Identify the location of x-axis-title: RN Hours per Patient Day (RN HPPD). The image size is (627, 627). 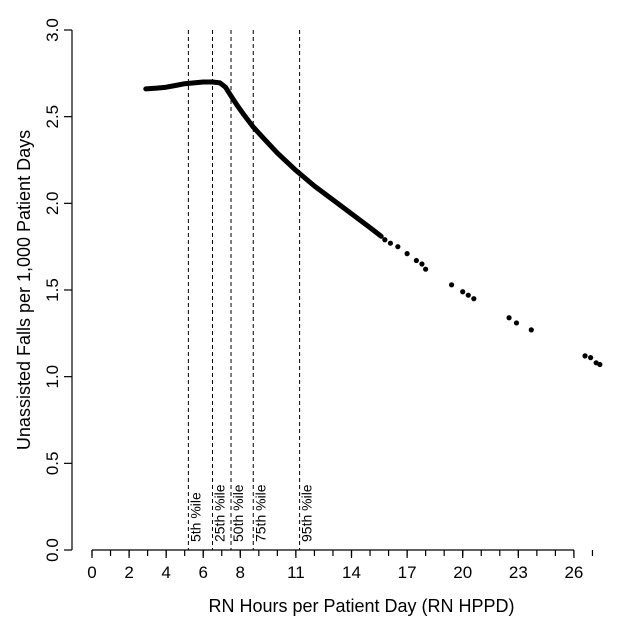
(361, 606).